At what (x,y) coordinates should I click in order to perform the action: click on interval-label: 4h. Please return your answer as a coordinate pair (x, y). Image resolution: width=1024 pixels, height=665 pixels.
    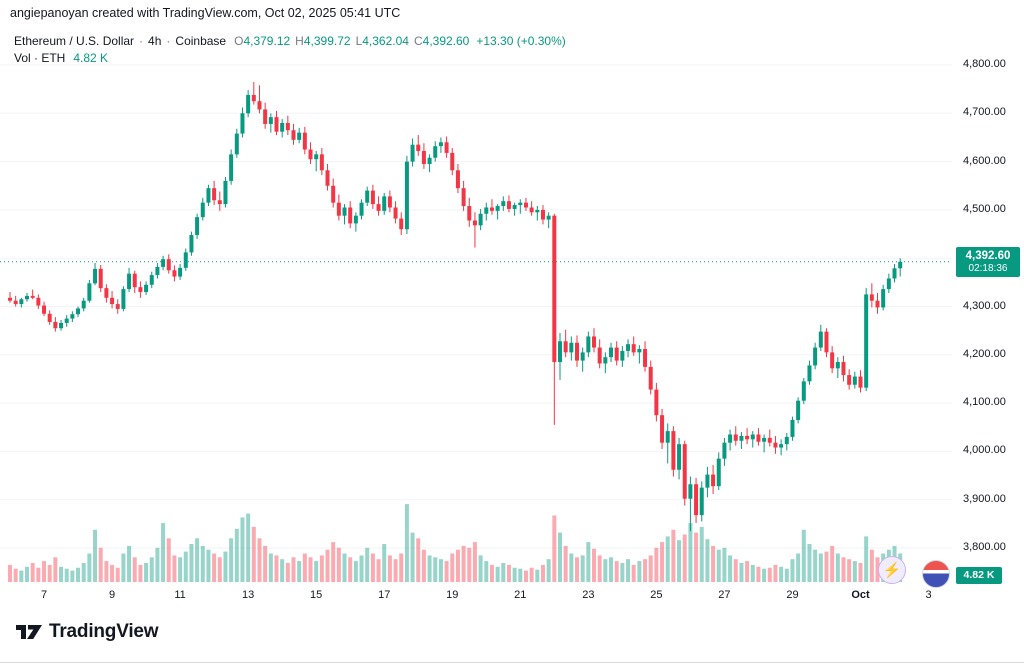
    Looking at the image, I should click on (155, 41).